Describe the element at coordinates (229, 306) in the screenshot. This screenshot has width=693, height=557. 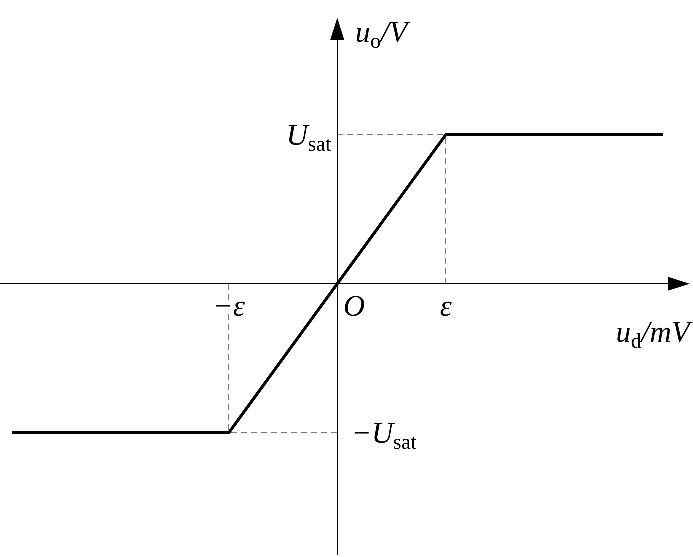
I see `x-tick-label: −ε` at that location.